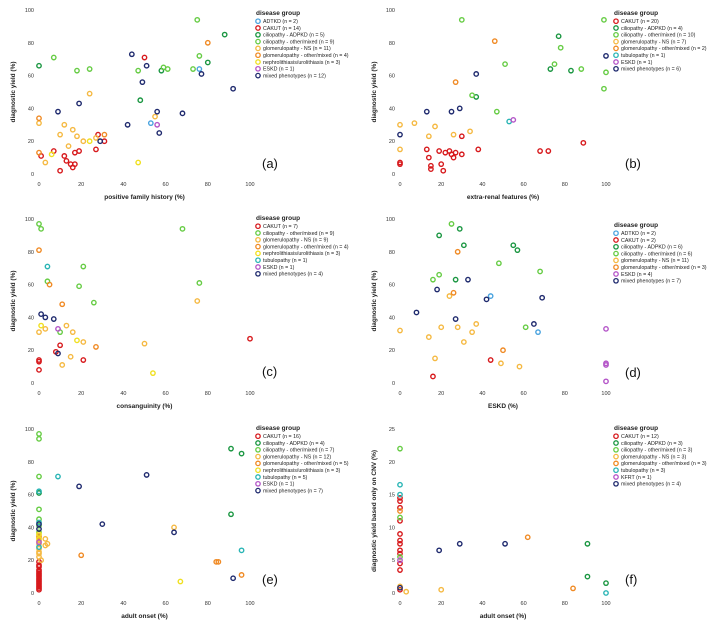 The image size is (709, 624). What do you see at coordinates (145, 406) in the screenshot?
I see `x-axis-label: consanguinity (%)` at bounding box center [145, 406].